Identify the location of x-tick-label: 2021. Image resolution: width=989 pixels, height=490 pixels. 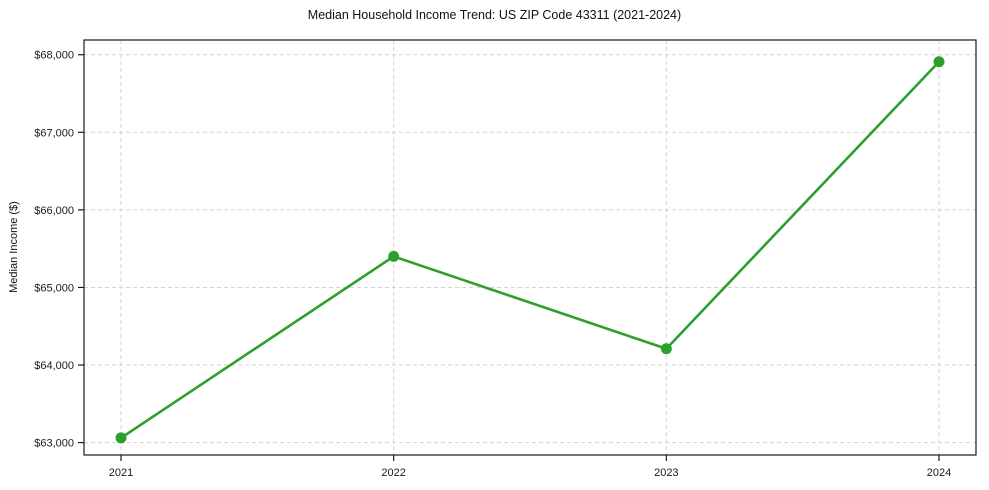
(121, 473).